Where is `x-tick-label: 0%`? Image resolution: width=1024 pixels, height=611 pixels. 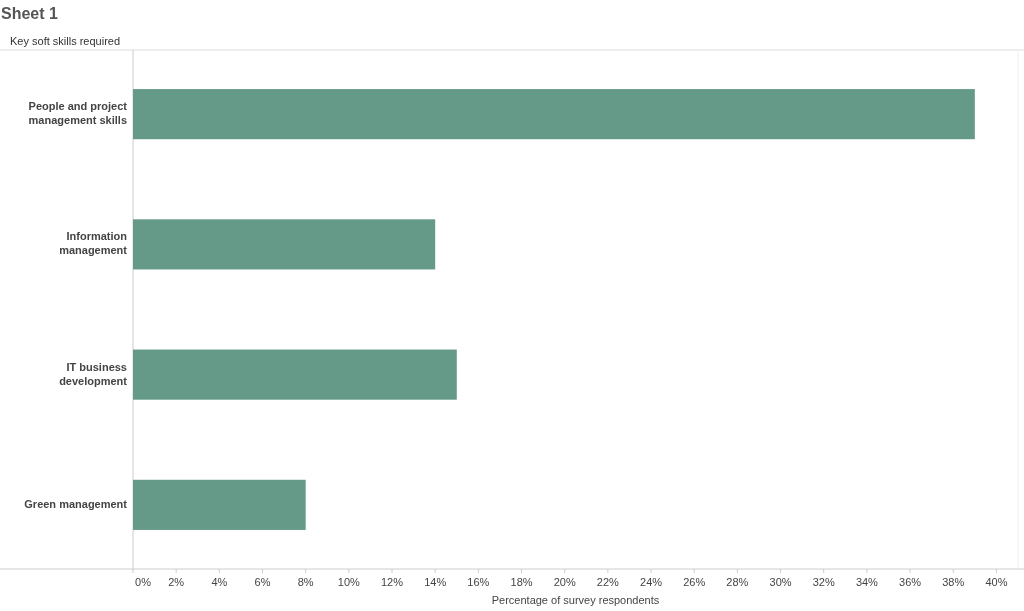
x-tick-label: 0% is located at coordinates (143, 582).